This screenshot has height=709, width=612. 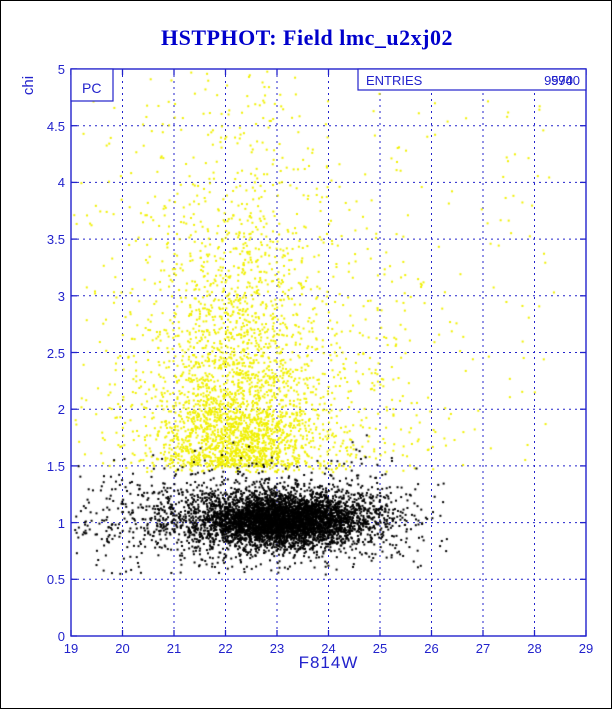 What do you see at coordinates (61, 183) in the screenshot?
I see `y-tick-label: 4` at bounding box center [61, 183].